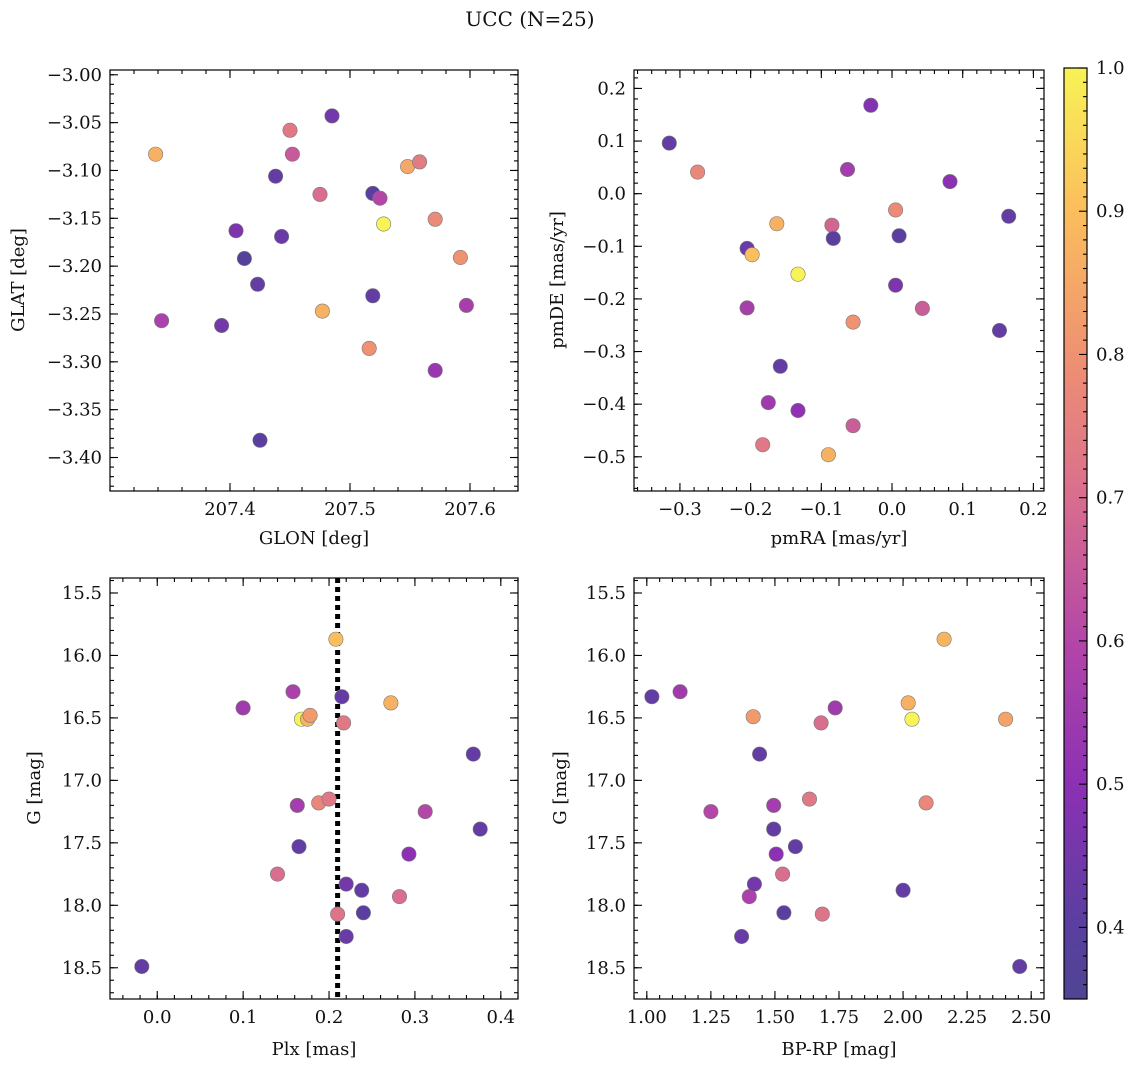 The width and height of the screenshot is (1136, 1068). I want to click on y-tick-label: 16.0, so click(82, 655).